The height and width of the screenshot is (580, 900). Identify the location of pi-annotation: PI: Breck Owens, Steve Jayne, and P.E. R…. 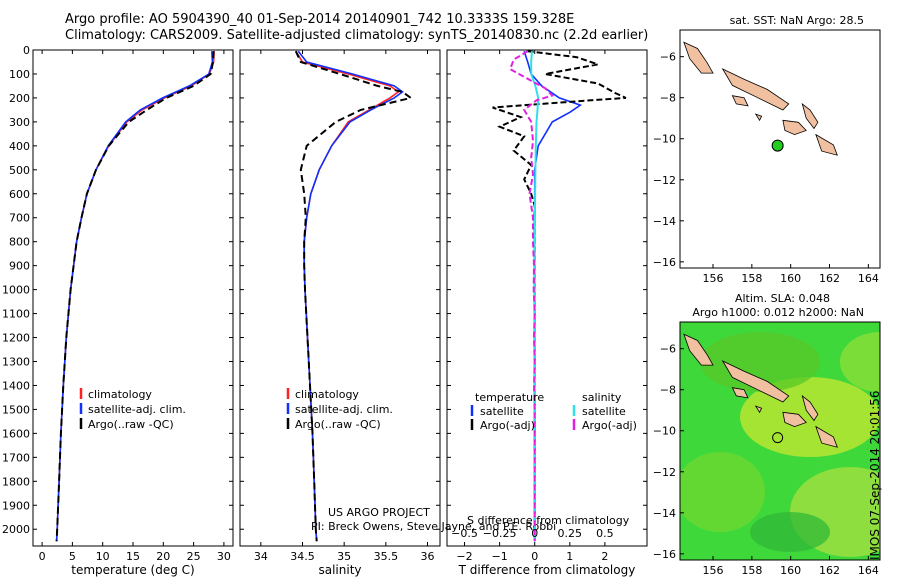
(433, 526).